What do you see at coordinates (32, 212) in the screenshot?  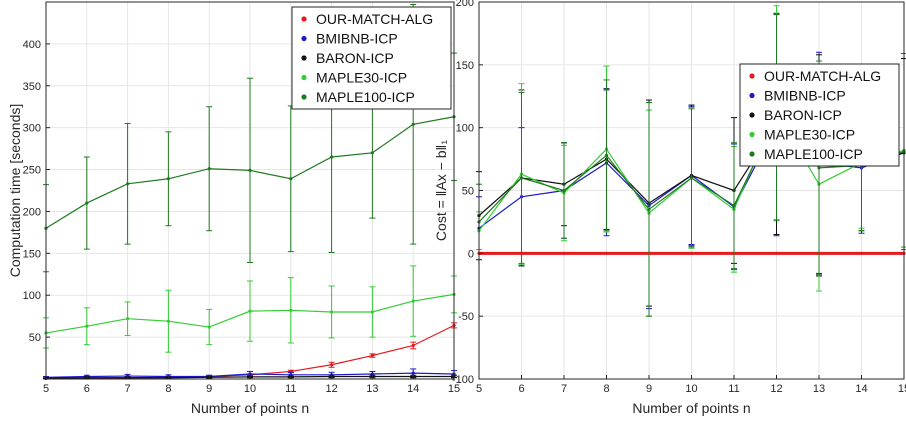 I see `left-y-tick-label: 200` at bounding box center [32, 212].